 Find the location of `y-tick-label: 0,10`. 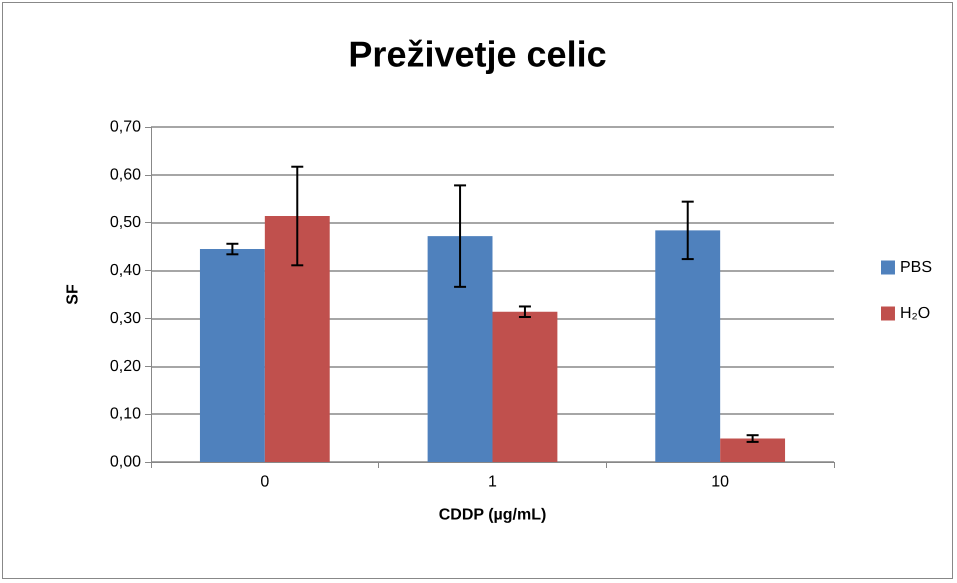

y-tick-label: 0,10 is located at coordinates (126, 414).